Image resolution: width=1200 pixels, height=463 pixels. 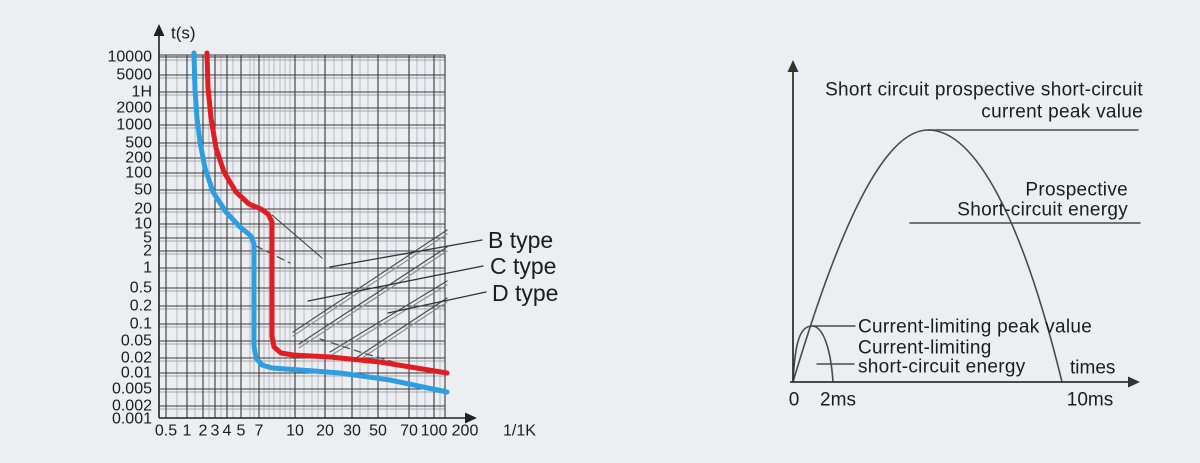 What do you see at coordinates (519, 431) in the screenshot?
I see `left-x-axis-unit-label: 1/1K` at bounding box center [519, 431].